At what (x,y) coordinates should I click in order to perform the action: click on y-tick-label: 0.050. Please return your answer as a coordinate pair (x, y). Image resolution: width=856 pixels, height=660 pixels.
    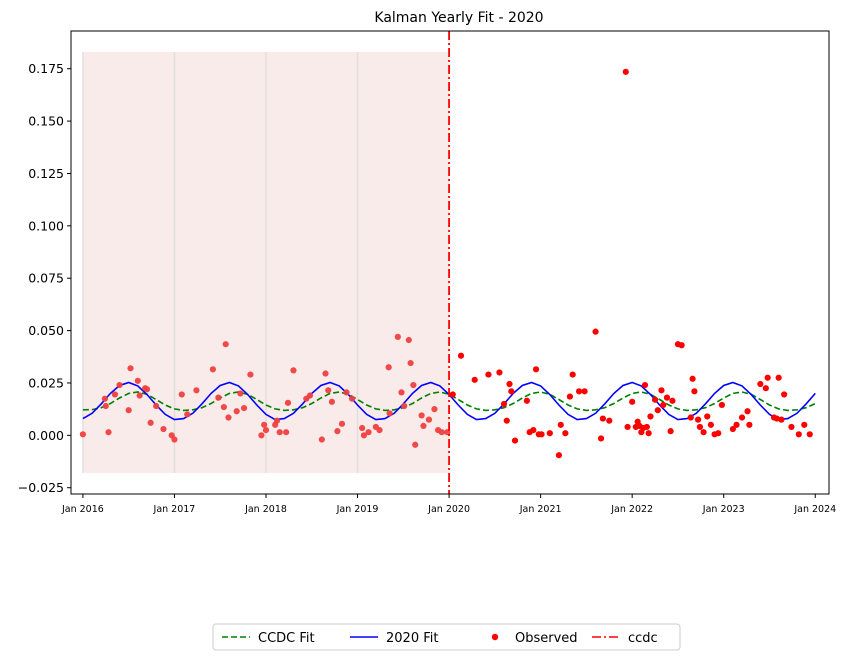
    Looking at the image, I should click on (46, 330).